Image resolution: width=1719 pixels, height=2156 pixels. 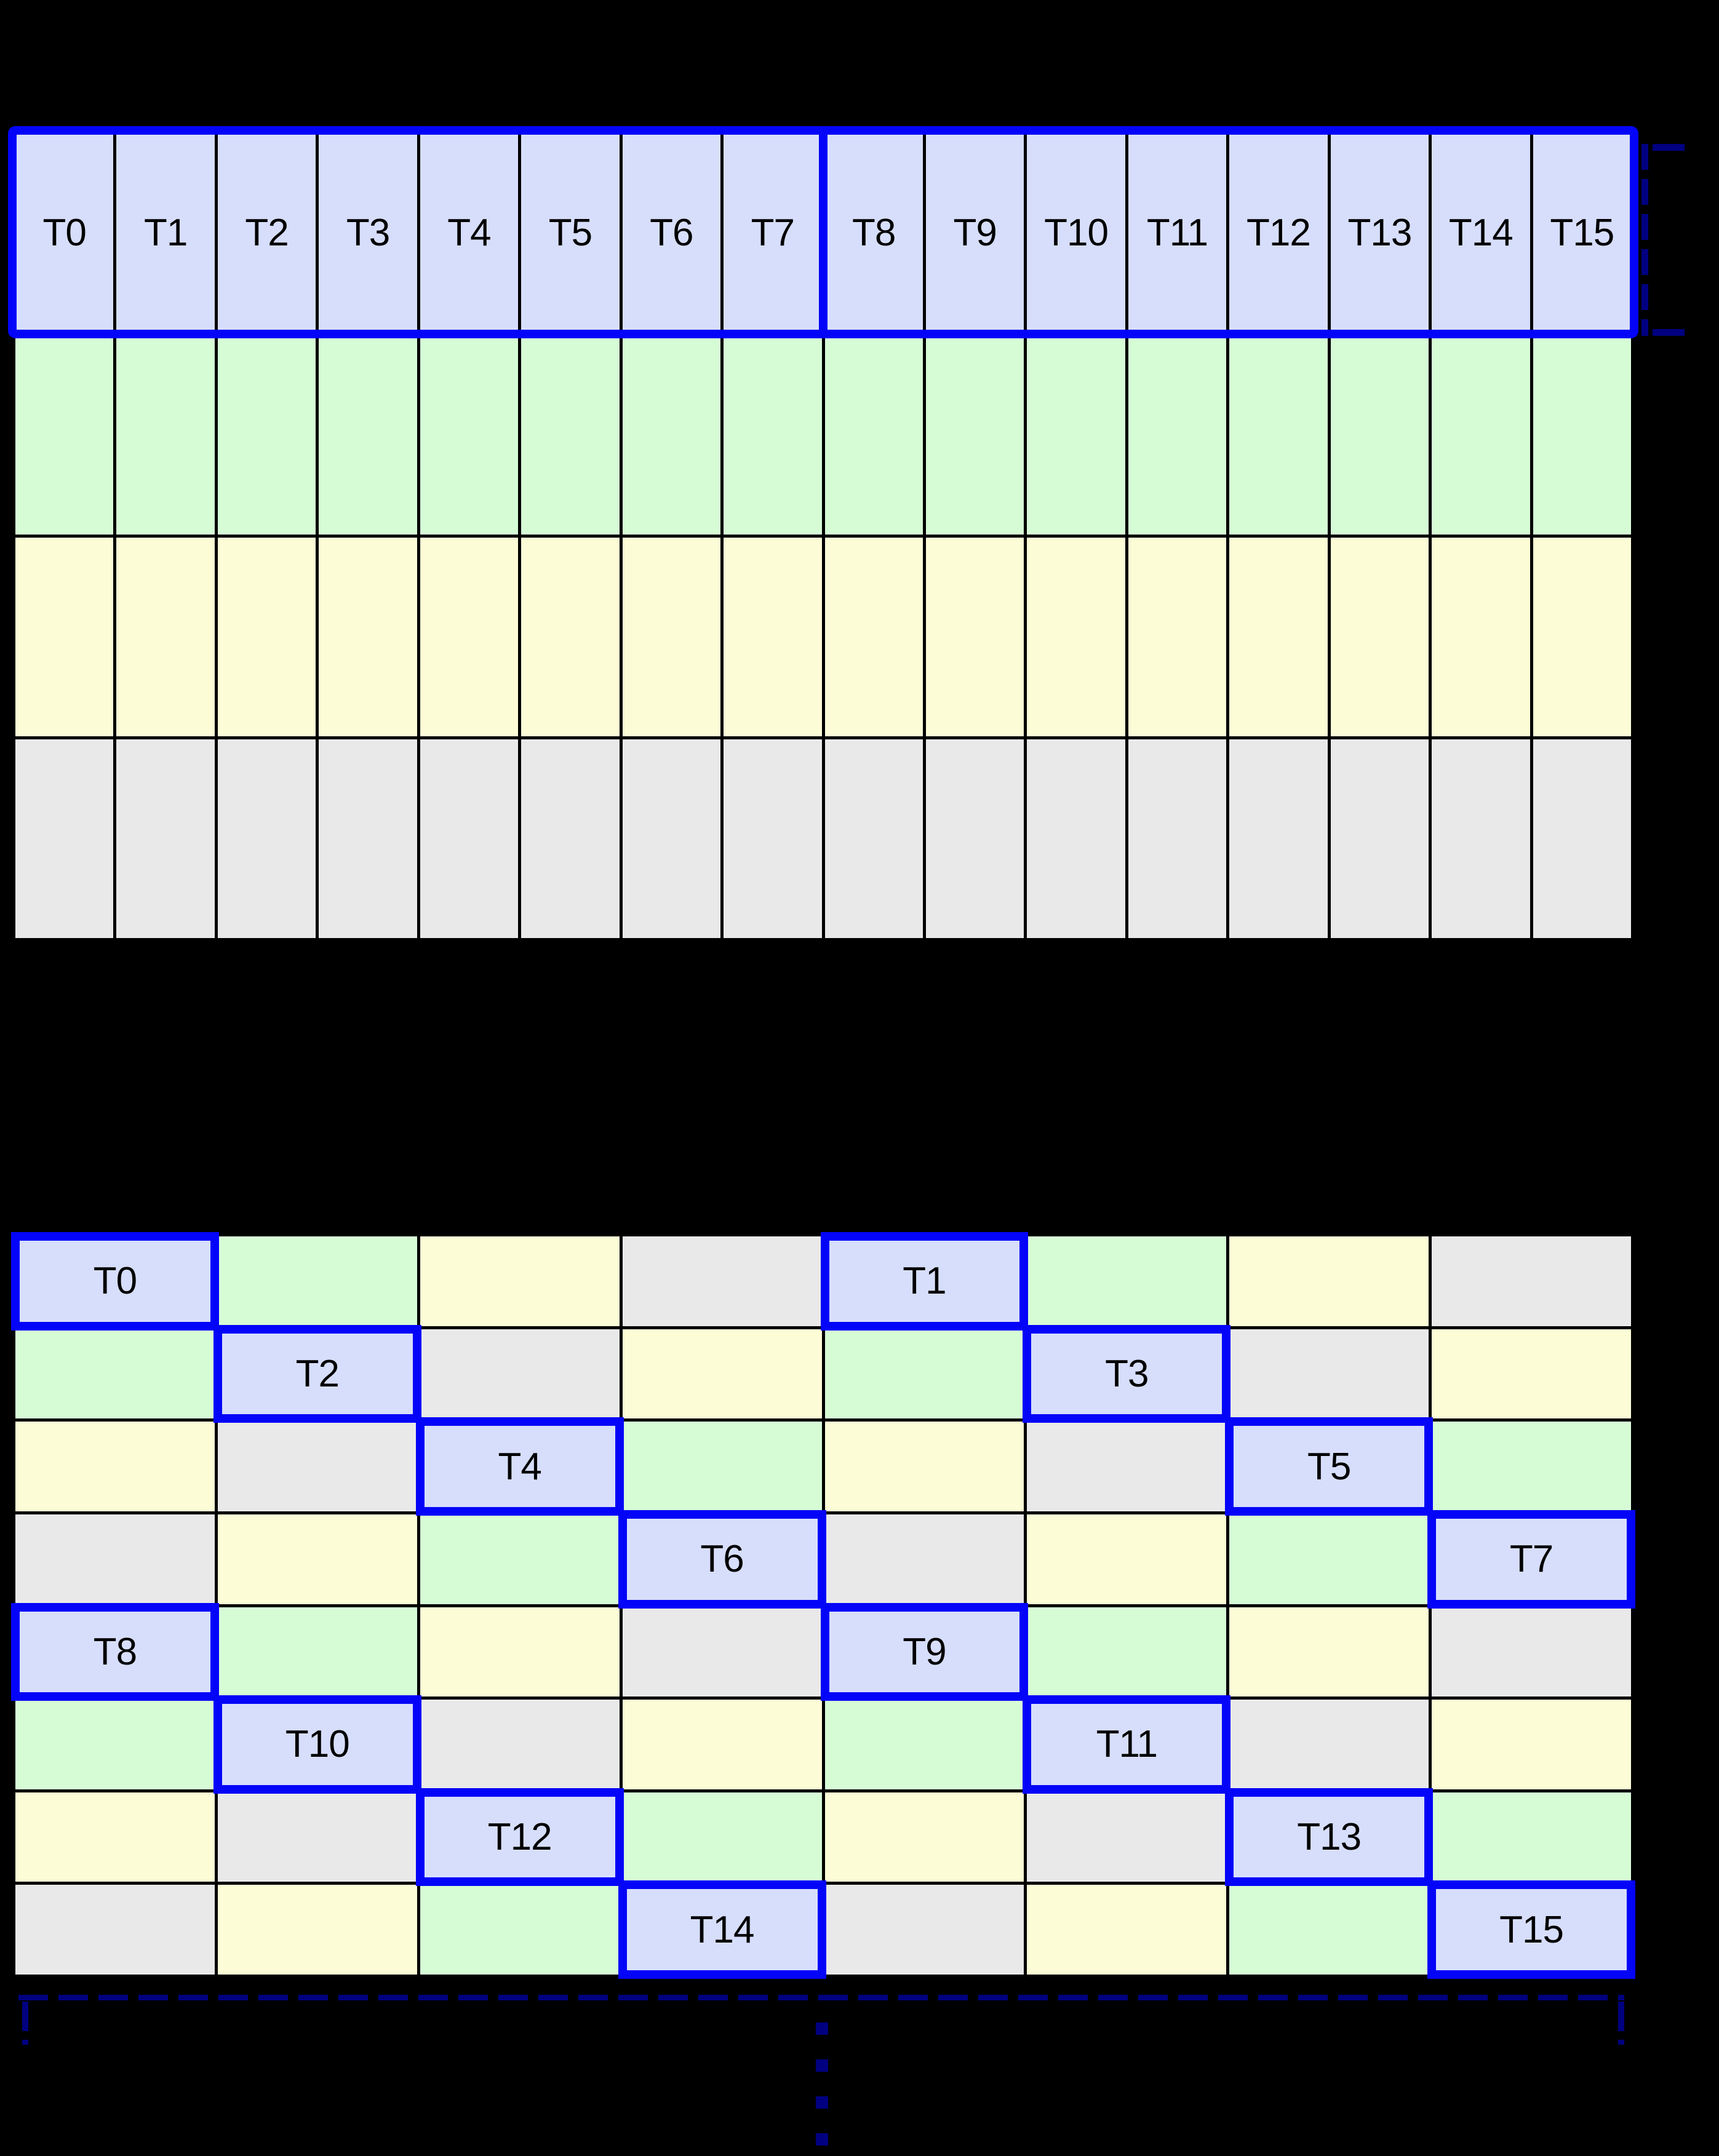 I want to click on bracket-dashed-line, so click(x=1645, y=240).